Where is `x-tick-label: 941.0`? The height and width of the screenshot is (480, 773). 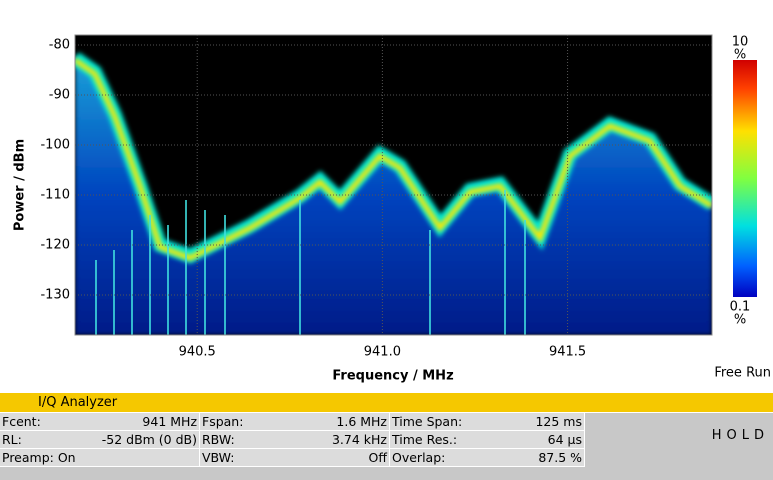 x-tick-label: 941.0 is located at coordinates (382, 352).